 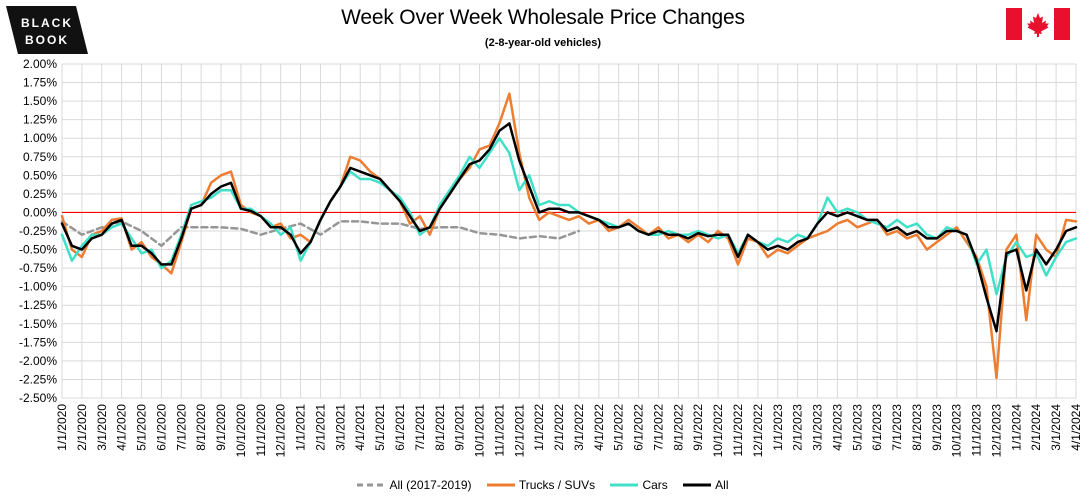 What do you see at coordinates (557, 485) in the screenshot?
I see `legend-label: Trucks / SUVs` at bounding box center [557, 485].